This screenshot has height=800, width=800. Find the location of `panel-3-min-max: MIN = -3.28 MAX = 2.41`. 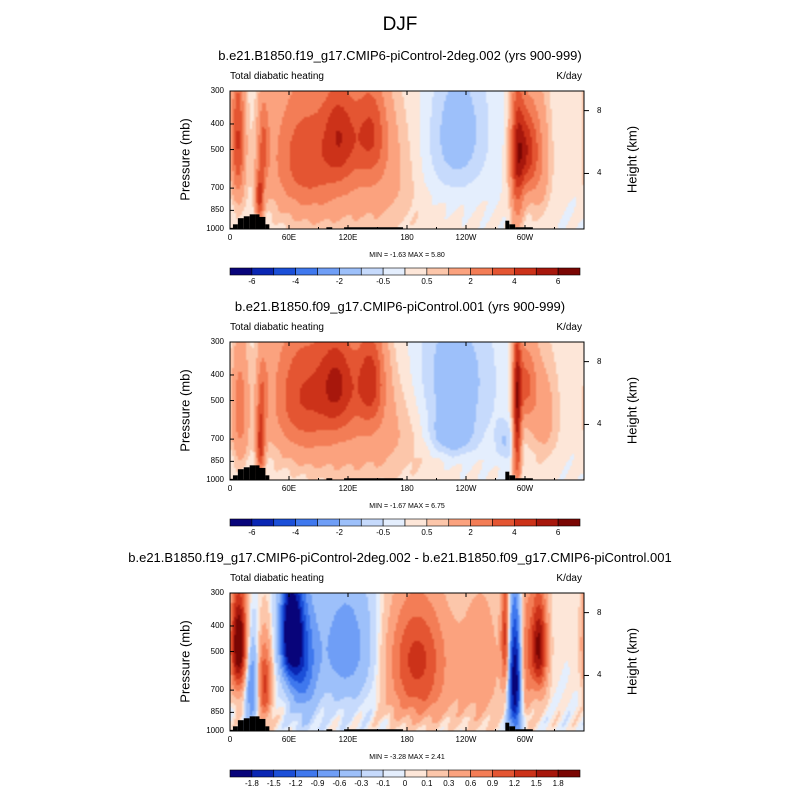

panel-3-min-max: MIN = -3.28 MAX = 2.41 is located at coordinates (407, 757).